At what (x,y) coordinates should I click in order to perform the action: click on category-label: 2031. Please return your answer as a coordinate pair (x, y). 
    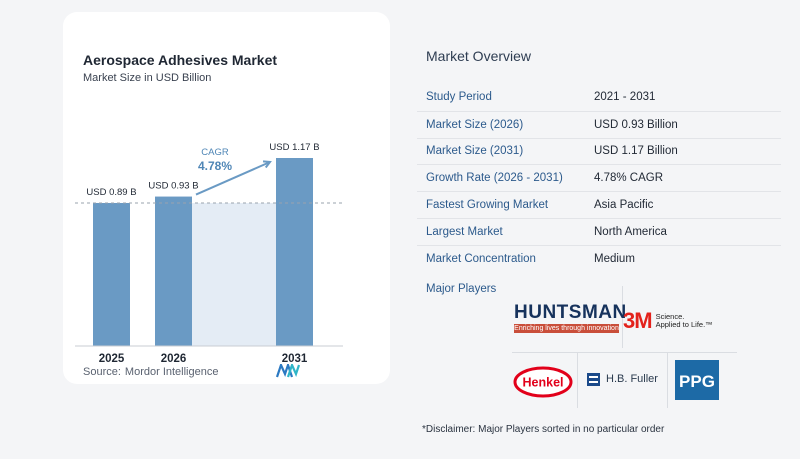
    Looking at the image, I should click on (295, 359).